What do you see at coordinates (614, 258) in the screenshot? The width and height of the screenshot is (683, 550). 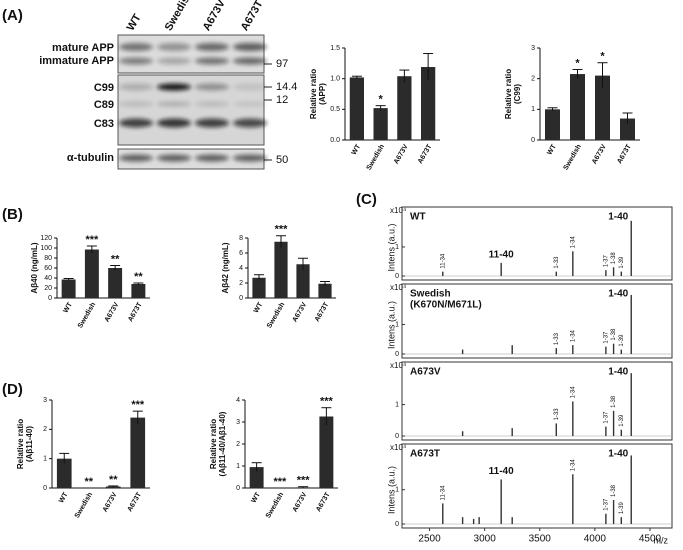 I see `peak-label: 1-38` at bounding box center [614, 258].